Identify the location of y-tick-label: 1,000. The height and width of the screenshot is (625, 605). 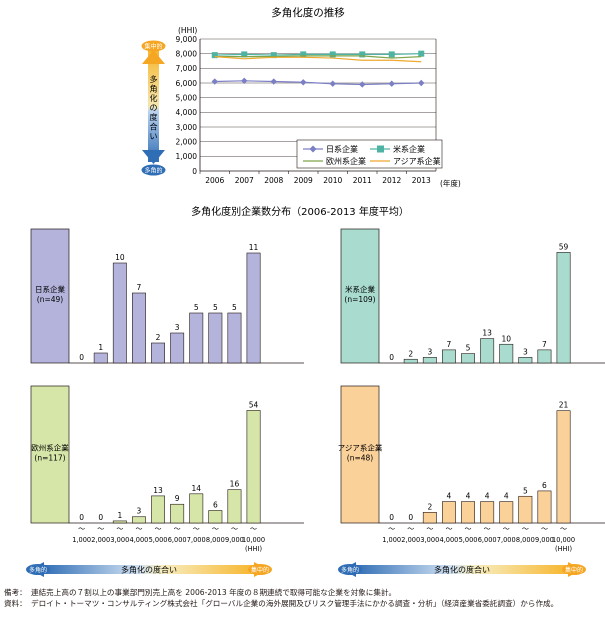
(187, 156).